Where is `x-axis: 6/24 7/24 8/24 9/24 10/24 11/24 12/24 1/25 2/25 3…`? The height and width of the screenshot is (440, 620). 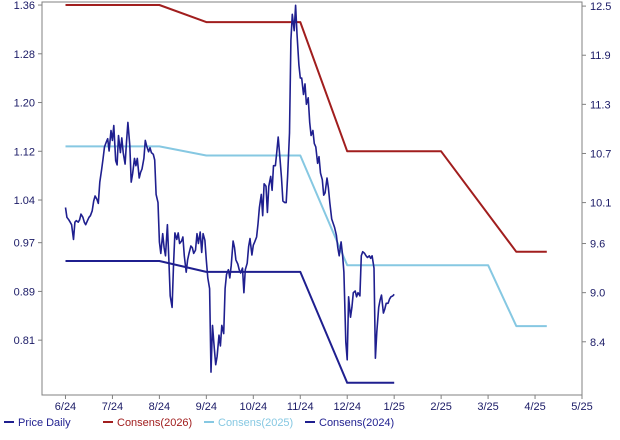
x-axis: 6/24 7/24 8/24 9/24 10/24 11/24 12/24 1/25 2/25 3… is located at coordinates (324, 404).